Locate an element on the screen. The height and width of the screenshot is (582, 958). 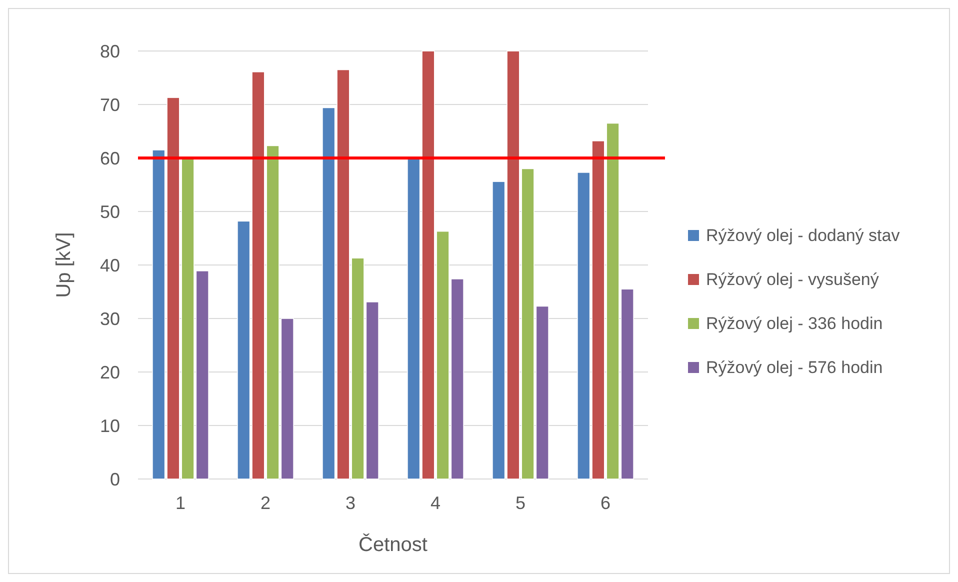
y-tick-label: 70 is located at coordinates (110, 104).